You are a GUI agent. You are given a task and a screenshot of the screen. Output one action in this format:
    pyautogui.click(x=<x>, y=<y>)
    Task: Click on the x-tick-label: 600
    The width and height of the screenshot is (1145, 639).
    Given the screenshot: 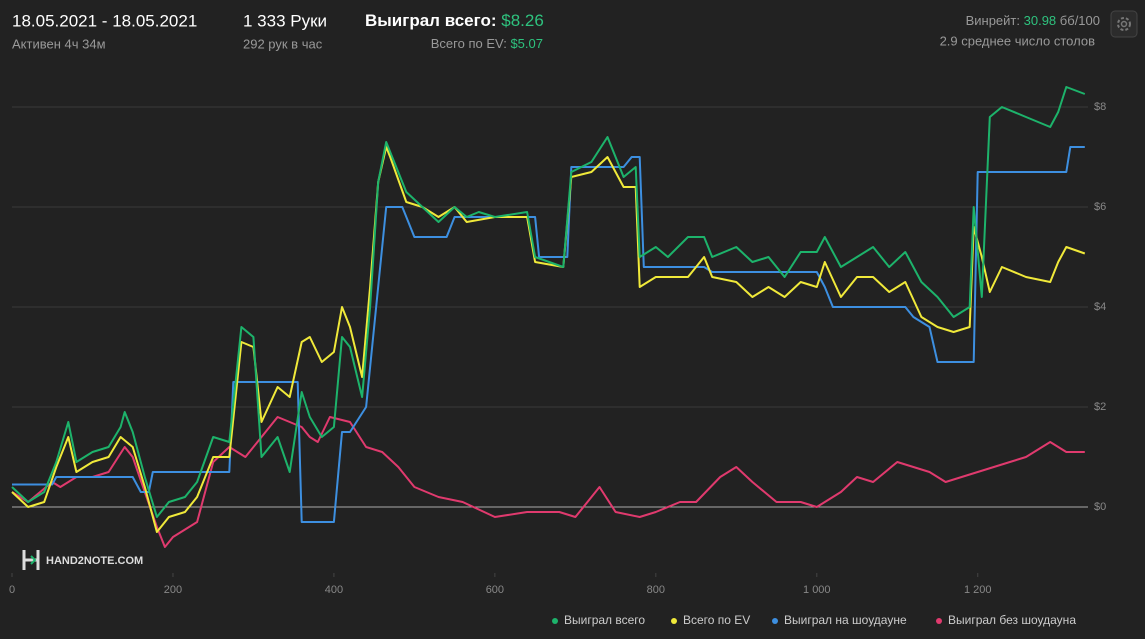 What is the action you would take?
    pyautogui.click(x=495, y=590)
    